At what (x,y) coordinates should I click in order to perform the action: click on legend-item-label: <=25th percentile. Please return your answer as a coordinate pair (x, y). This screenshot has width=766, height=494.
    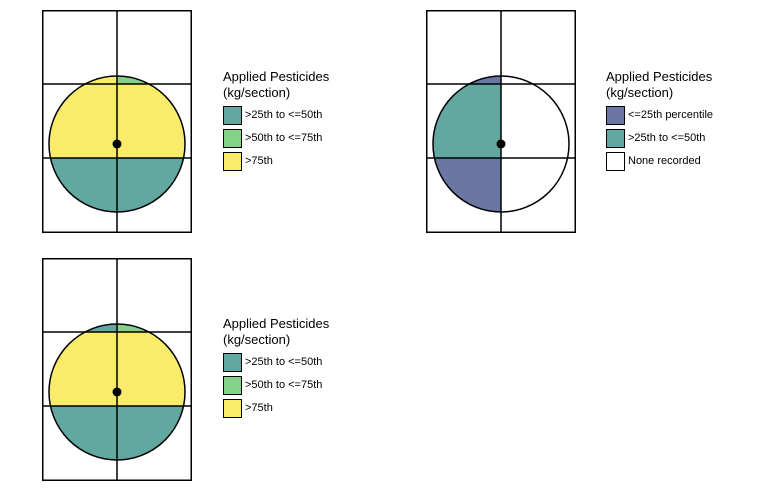
    Looking at the image, I should click on (671, 115).